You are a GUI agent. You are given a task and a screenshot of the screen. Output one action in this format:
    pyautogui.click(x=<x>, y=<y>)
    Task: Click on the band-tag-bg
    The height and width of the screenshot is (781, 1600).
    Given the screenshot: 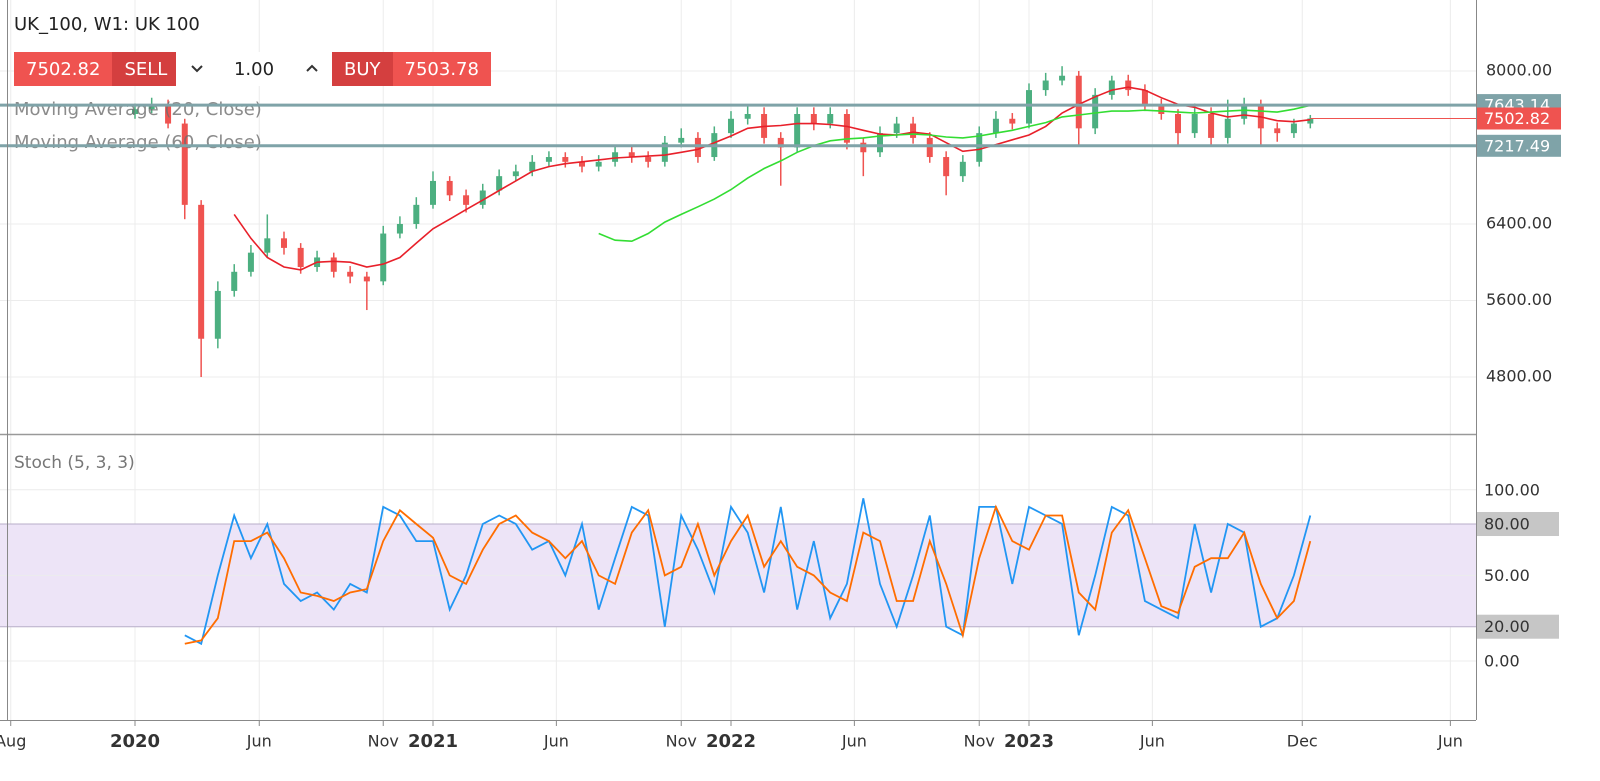 What is the action you would take?
    pyautogui.click(x=1518, y=626)
    